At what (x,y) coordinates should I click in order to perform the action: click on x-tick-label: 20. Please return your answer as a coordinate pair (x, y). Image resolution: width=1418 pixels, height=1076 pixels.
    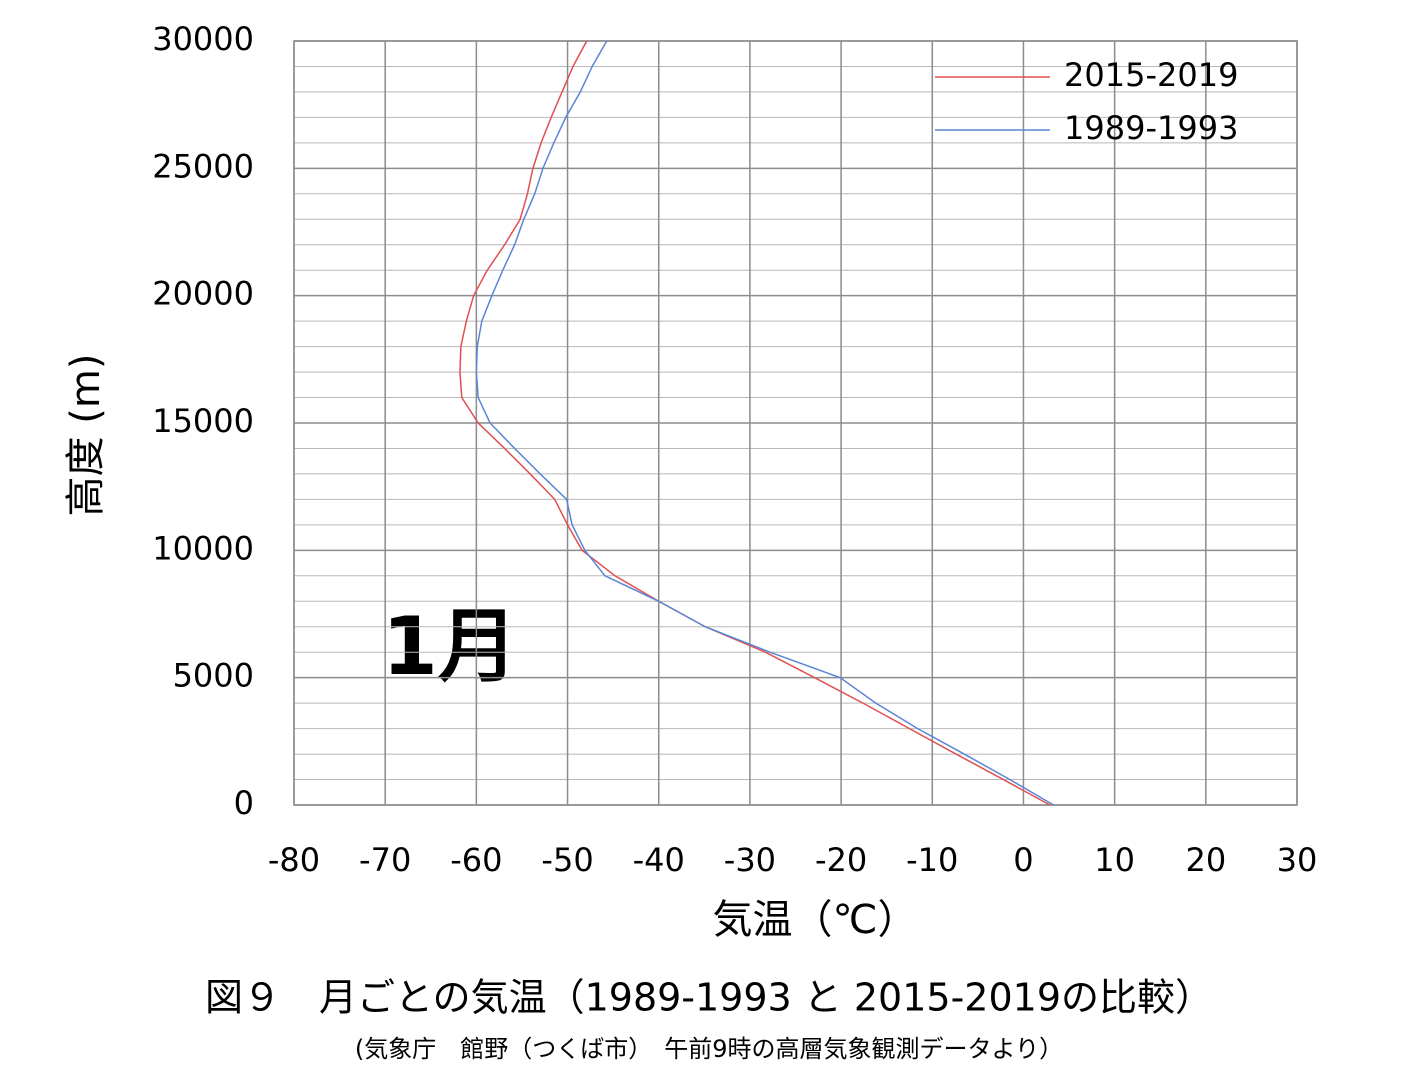
    Looking at the image, I should click on (1205, 860).